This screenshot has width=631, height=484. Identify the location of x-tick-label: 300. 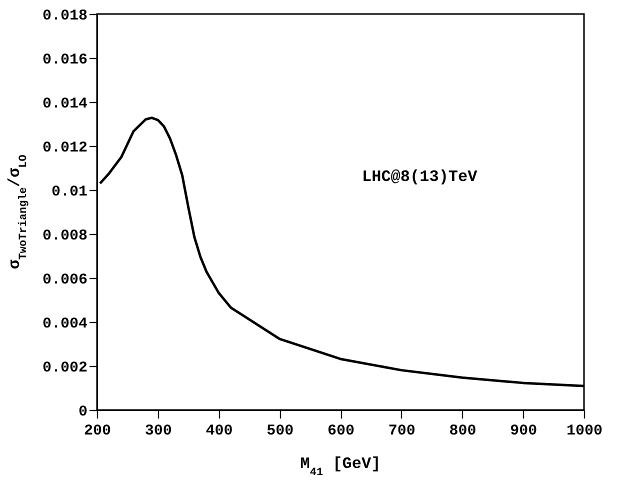
(158, 431).